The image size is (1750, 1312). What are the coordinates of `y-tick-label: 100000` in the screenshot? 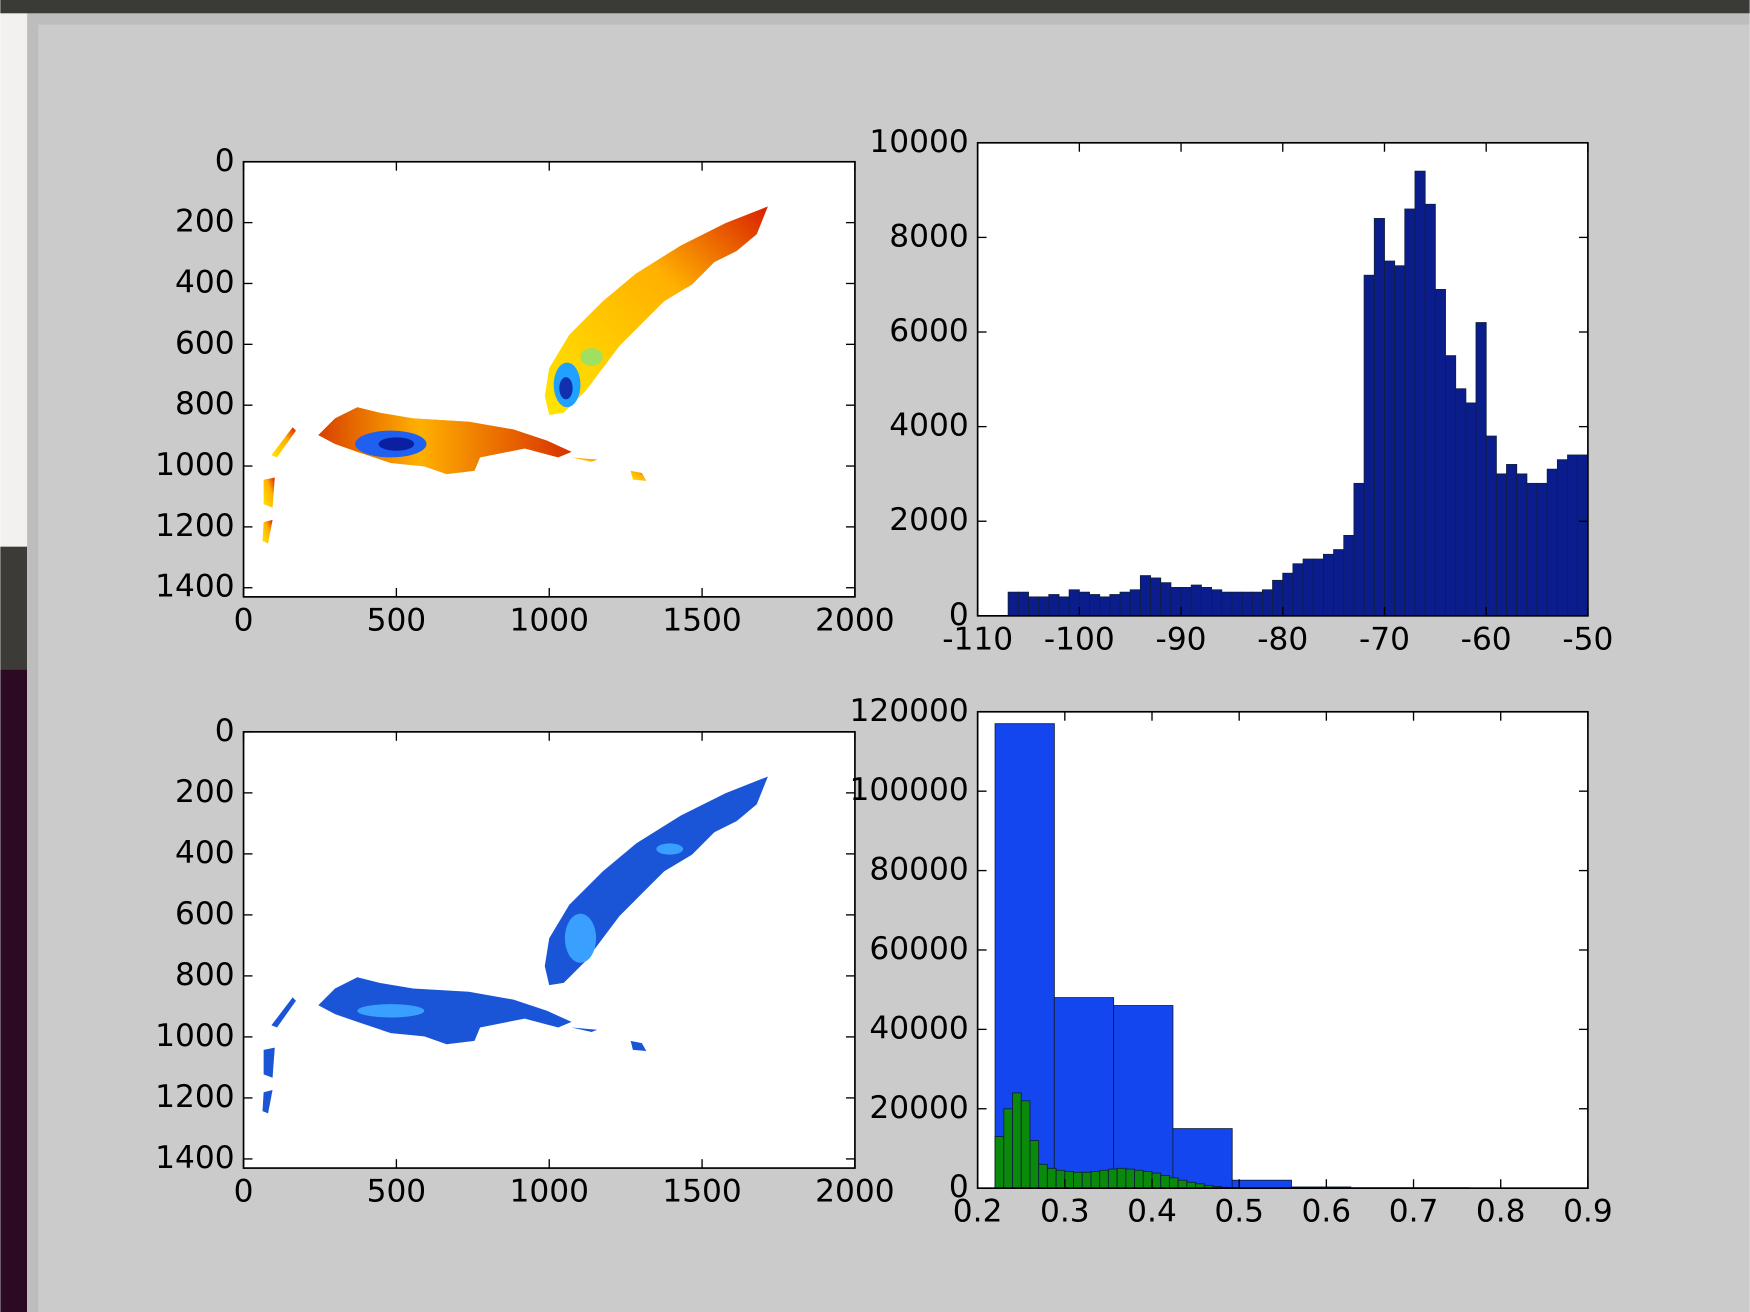 It's located at (909, 790).